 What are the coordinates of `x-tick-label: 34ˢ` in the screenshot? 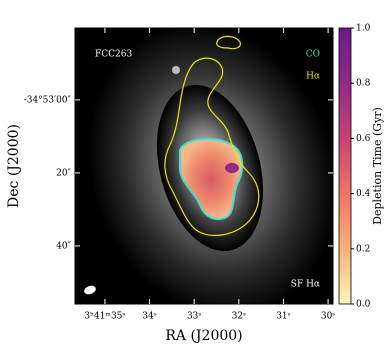 It's located at (149, 317).